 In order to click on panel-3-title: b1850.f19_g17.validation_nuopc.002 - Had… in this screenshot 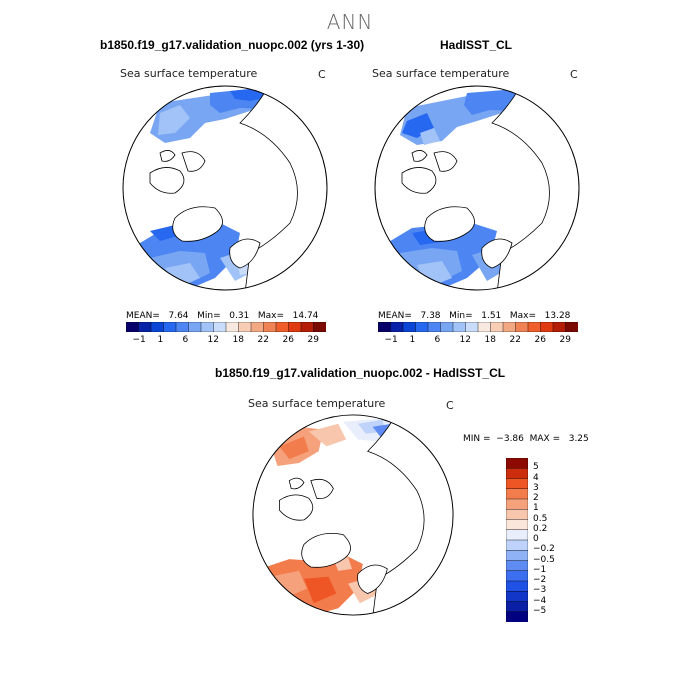, I will do `click(360, 373)`.